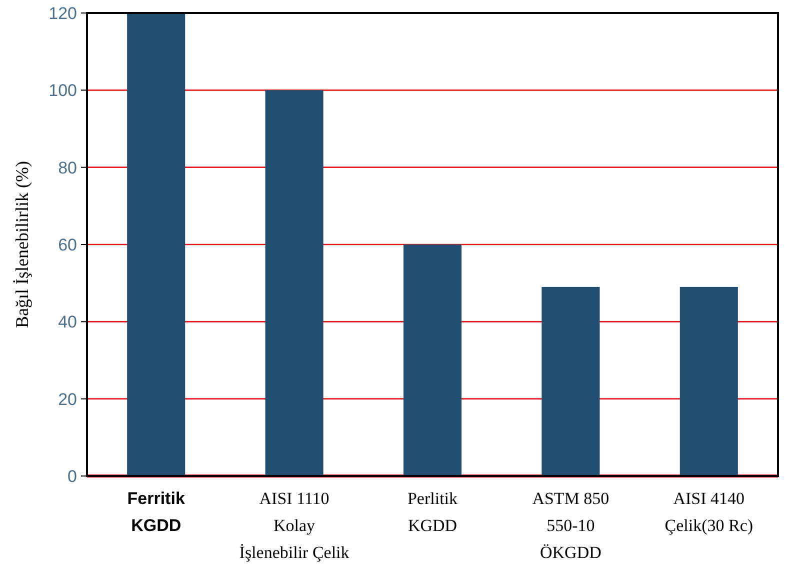  What do you see at coordinates (294, 525) in the screenshot?
I see `x-tick-label: AISI 1110 Kolay İşlenebilir Çelik` at bounding box center [294, 525].